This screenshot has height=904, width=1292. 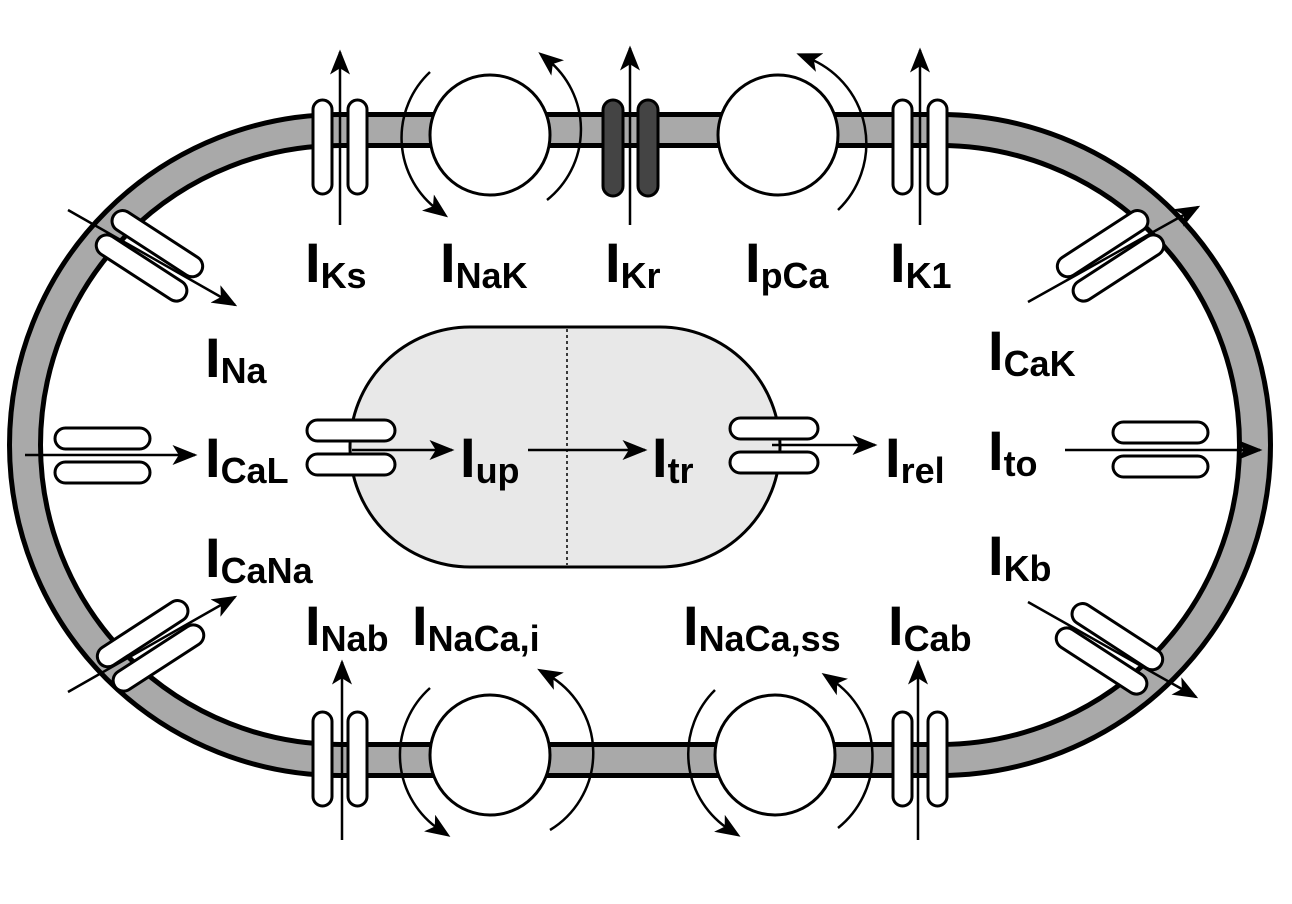 I want to click on label-icak: ICaK, so click(x=1032, y=351).